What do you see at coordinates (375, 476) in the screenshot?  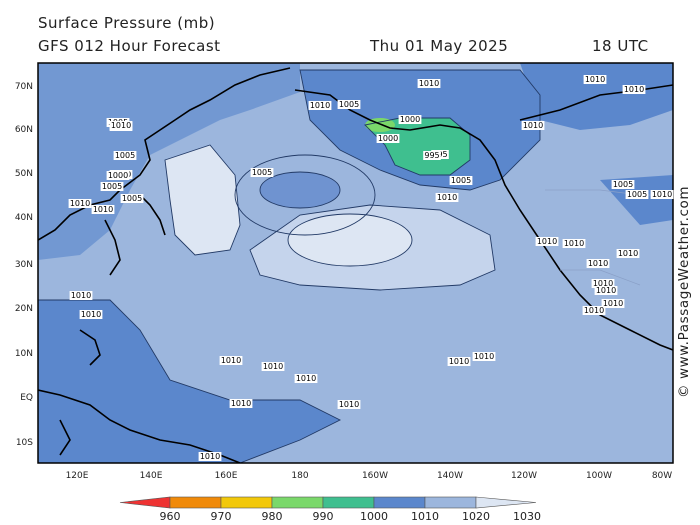 I see `lon-tick: 160W` at bounding box center [375, 476].